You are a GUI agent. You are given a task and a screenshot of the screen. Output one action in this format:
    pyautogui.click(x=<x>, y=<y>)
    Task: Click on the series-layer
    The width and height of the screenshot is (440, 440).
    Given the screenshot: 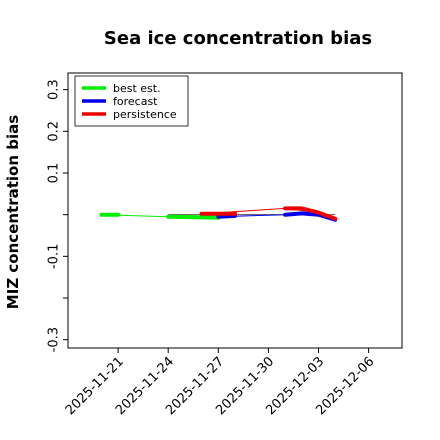 What is the action you would take?
    pyautogui.click(x=218, y=214)
    